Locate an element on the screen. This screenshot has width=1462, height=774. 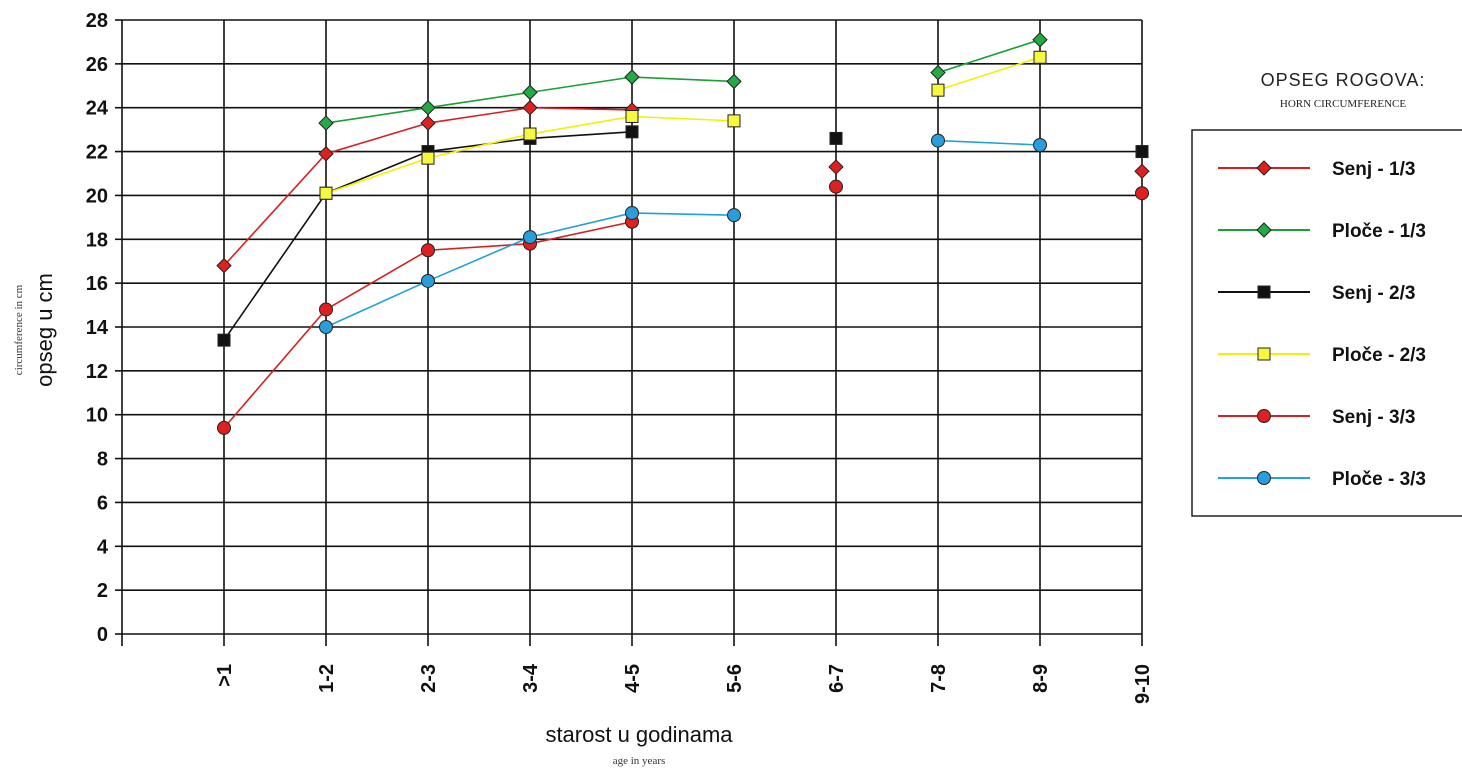
y-tick-label: 24 is located at coordinates (97, 109).